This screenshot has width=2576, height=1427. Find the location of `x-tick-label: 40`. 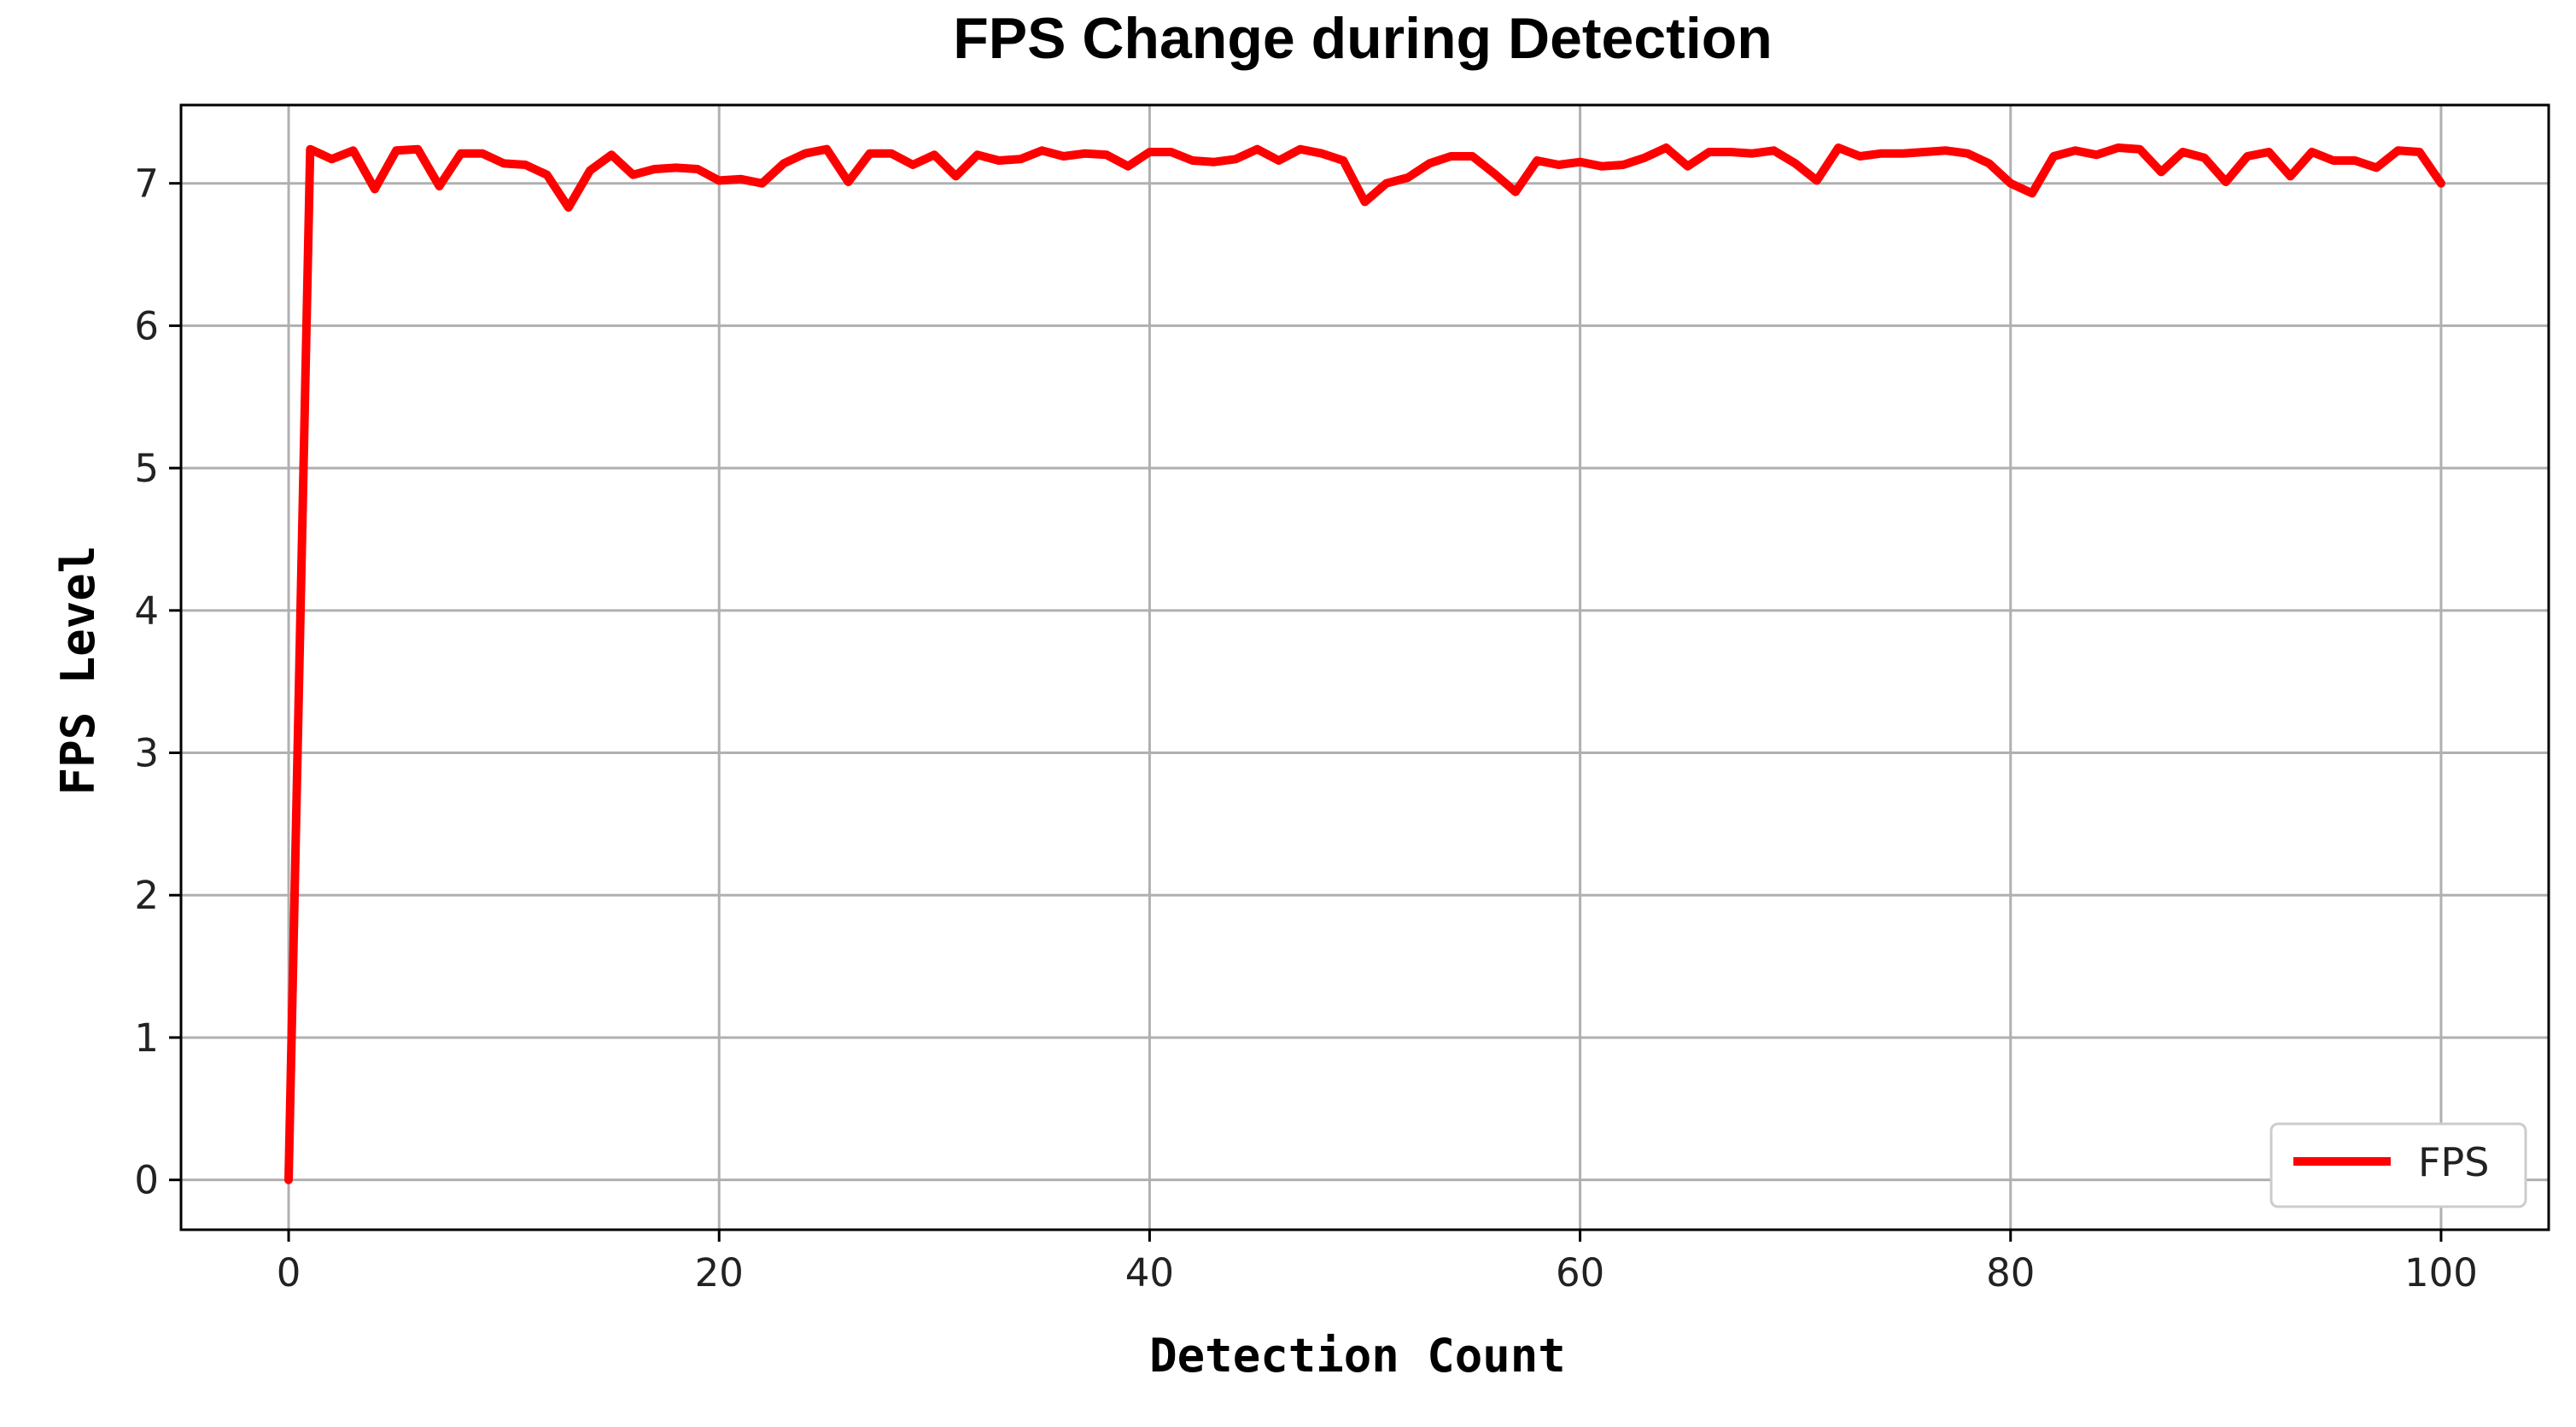

x-tick-label: 40 is located at coordinates (1149, 1272).